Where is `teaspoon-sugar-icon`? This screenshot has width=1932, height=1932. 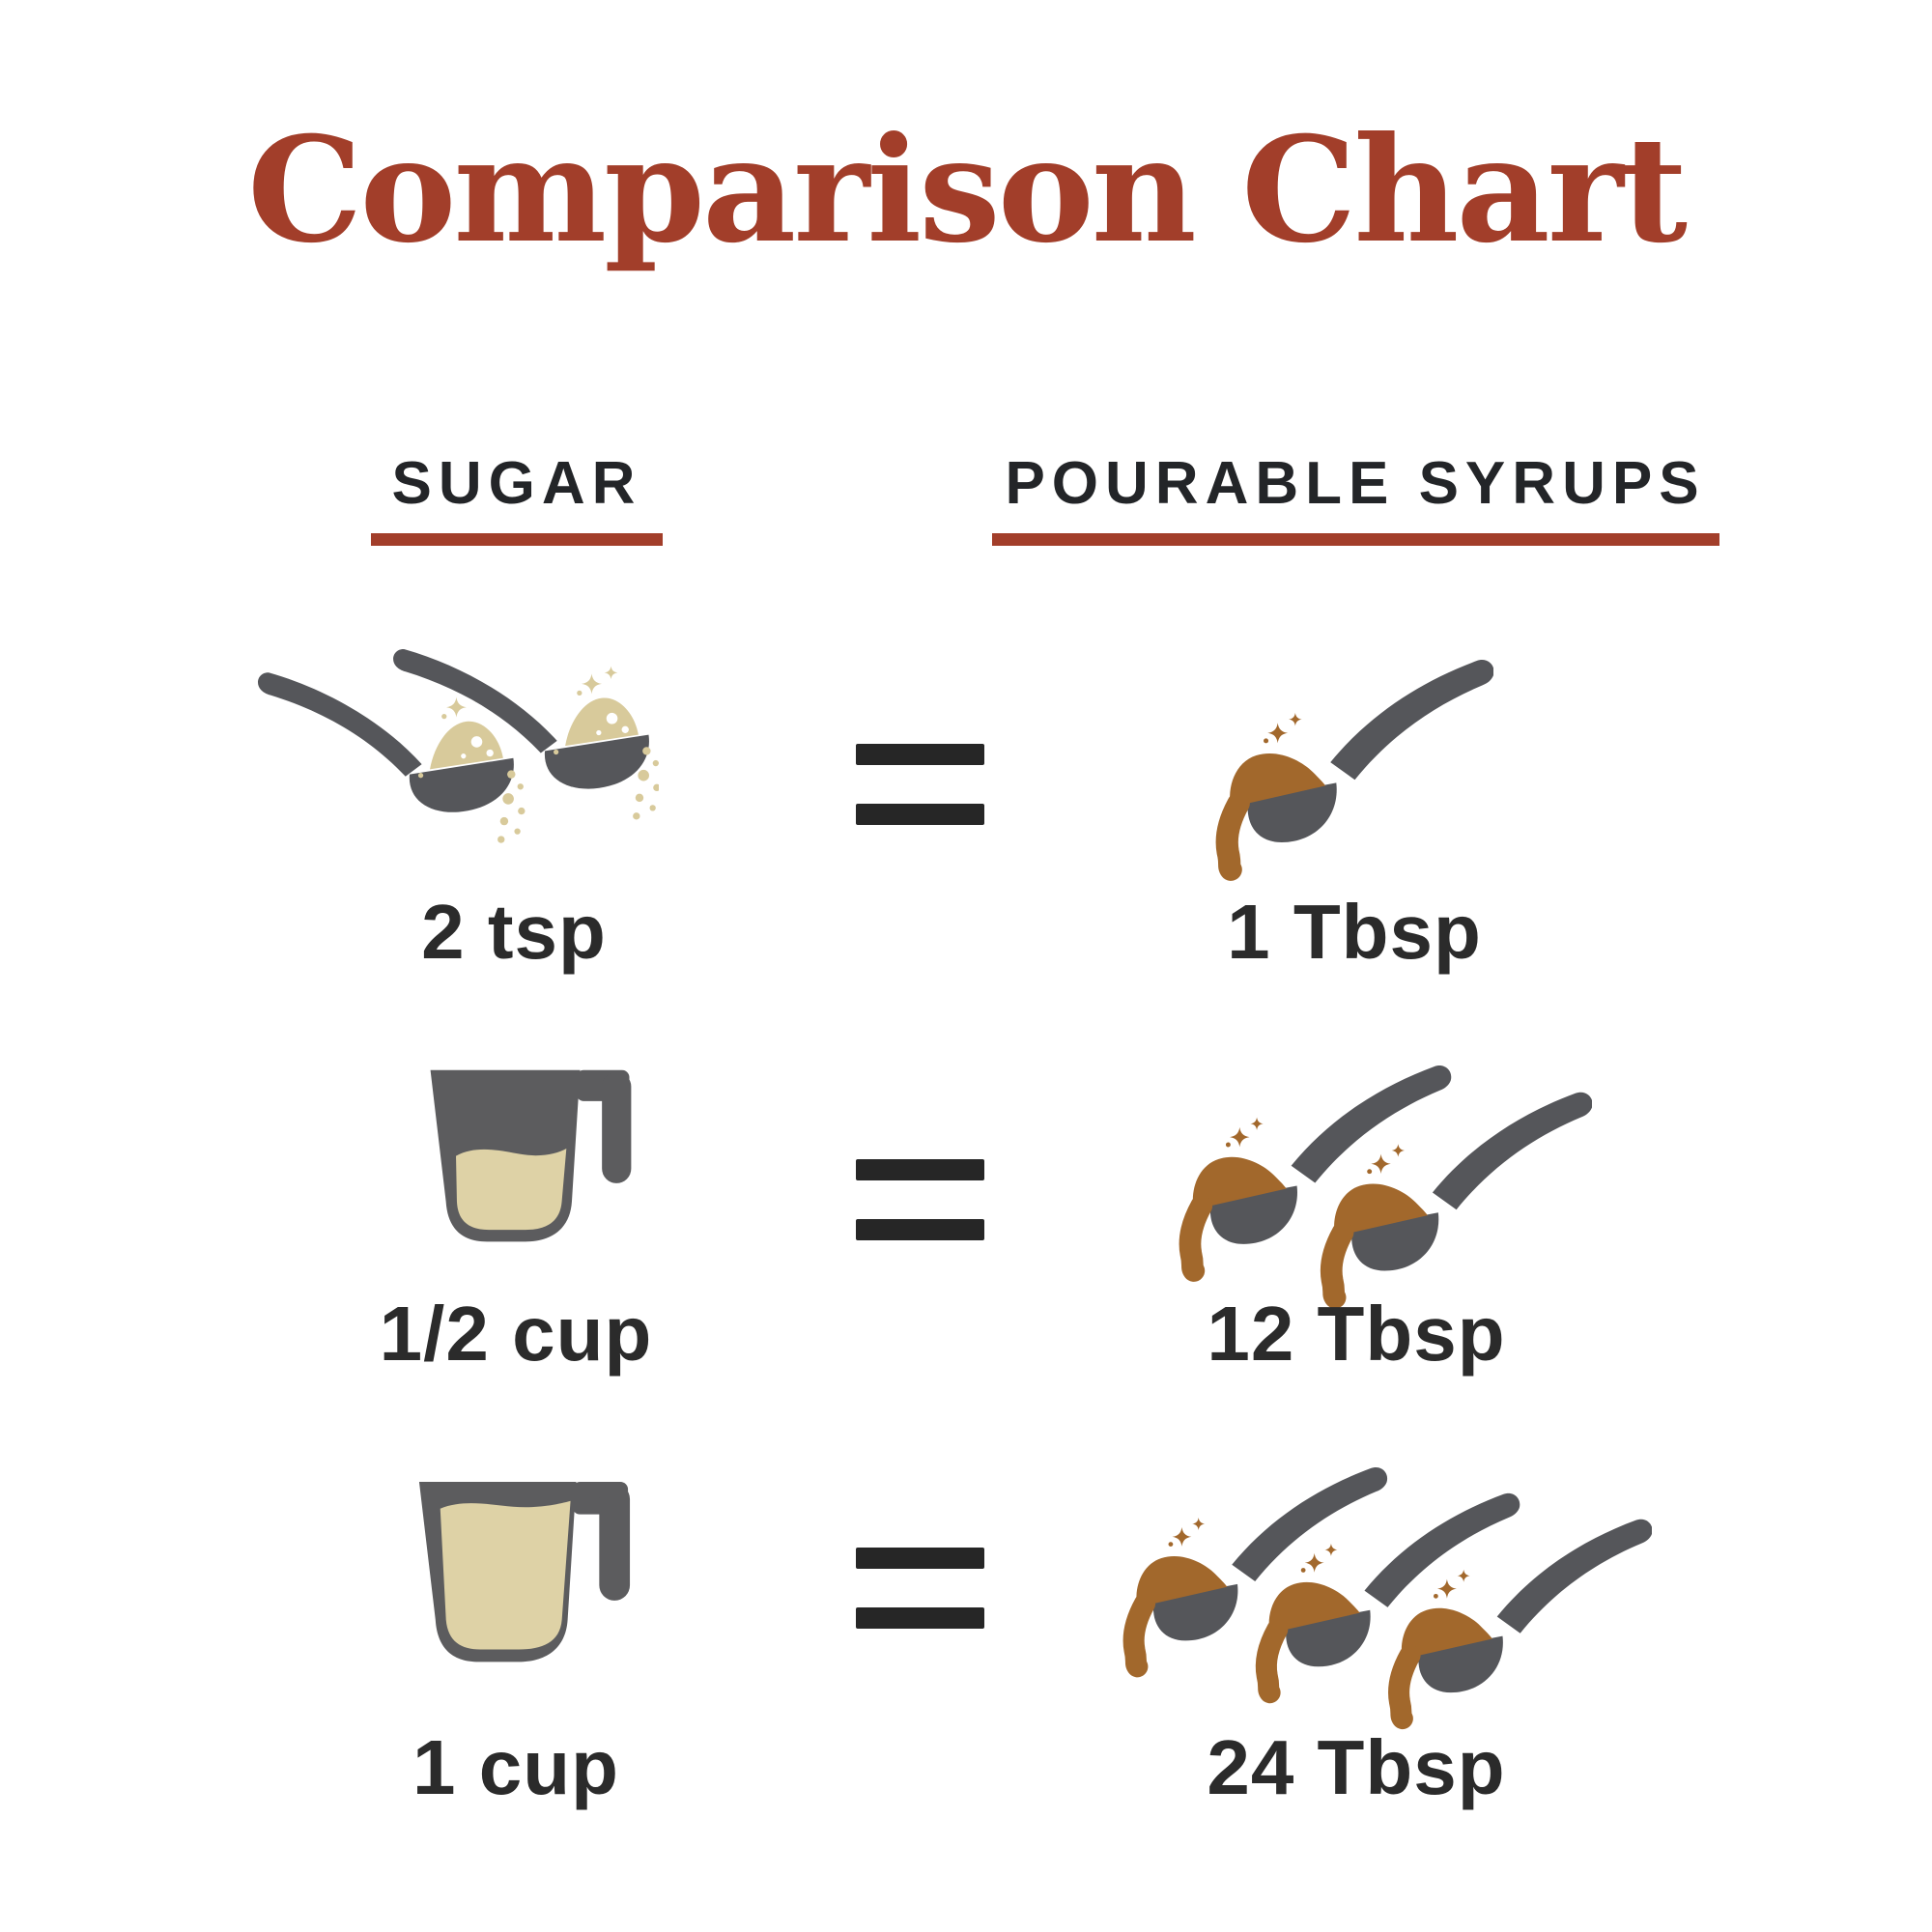
teaspoon-sugar-icon is located at coordinates (458, 746).